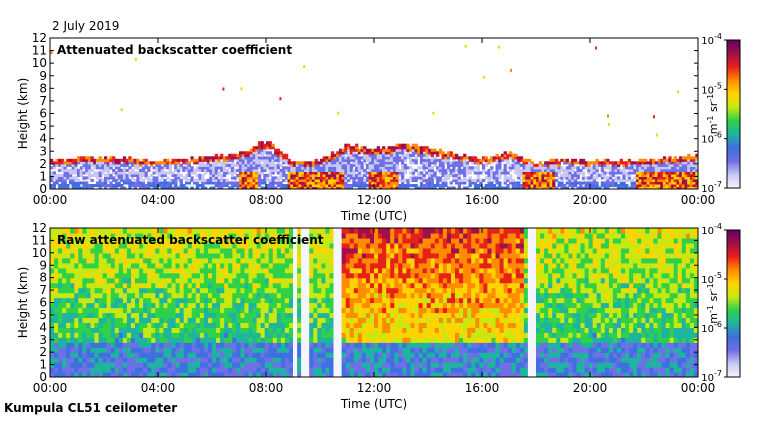  I want to click on y-tick-label: 10, so click(39, 63).